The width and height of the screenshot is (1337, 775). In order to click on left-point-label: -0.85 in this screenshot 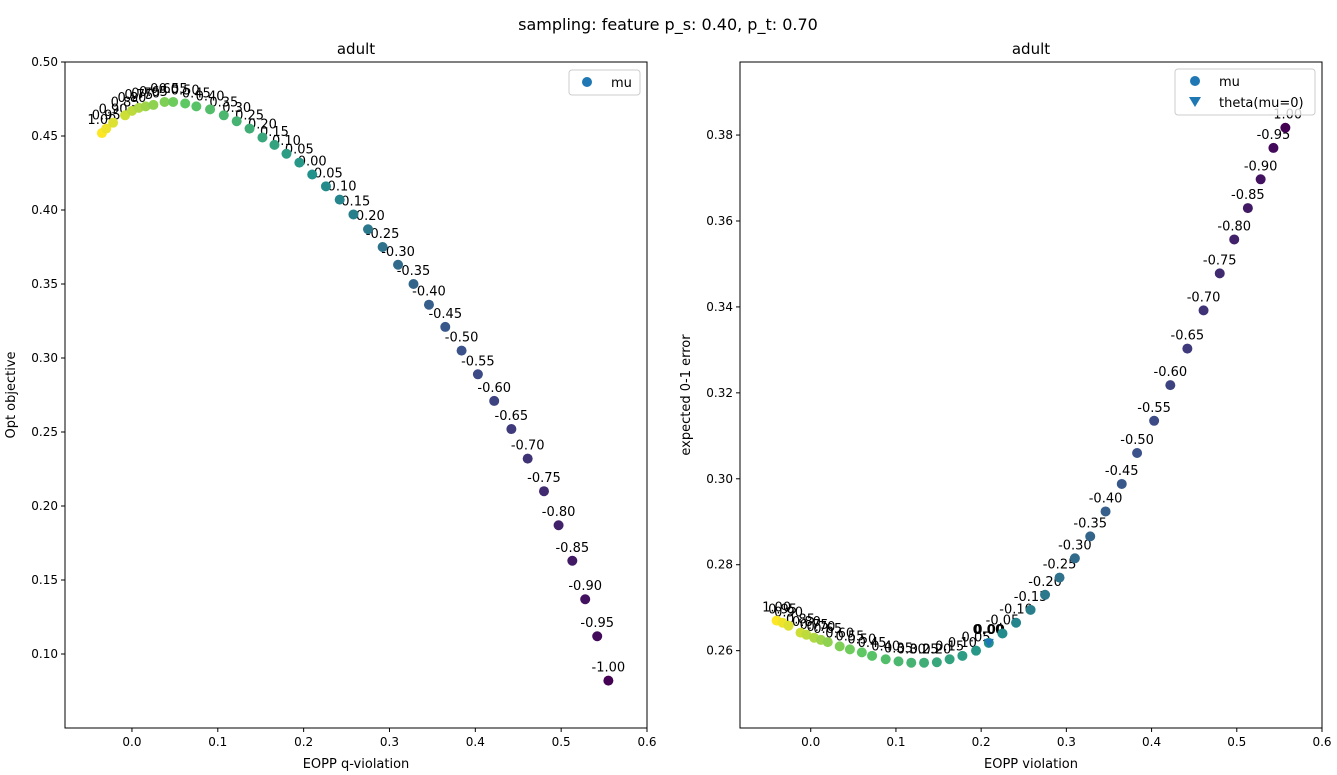, I will do `click(572, 548)`.